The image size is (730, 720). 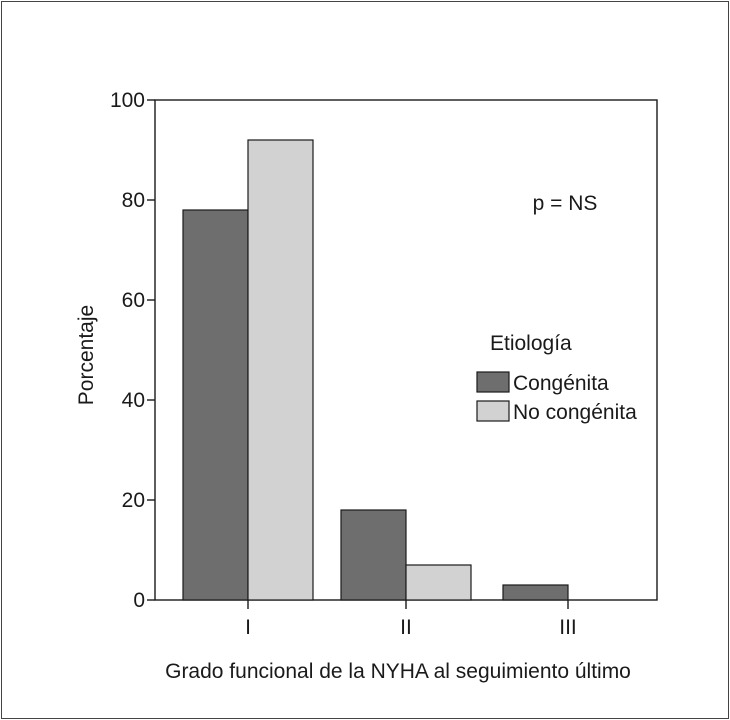 What do you see at coordinates (561, 383) in the screenshot?
I see `legend-label-congenita: Congénita` at bounding box center [561, 383].